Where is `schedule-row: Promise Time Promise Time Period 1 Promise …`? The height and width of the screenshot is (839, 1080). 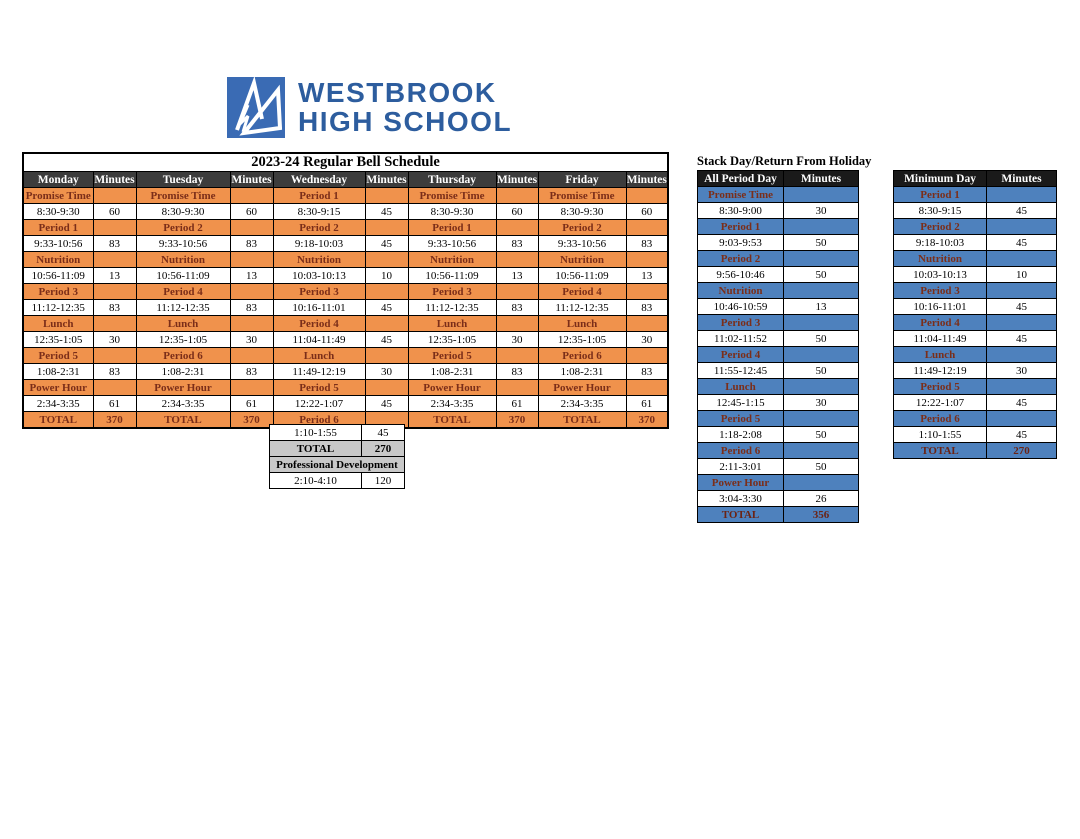
schedule-row: Promise Time Promise Time Period 1 Promise … is located at coordinates (345, 195).